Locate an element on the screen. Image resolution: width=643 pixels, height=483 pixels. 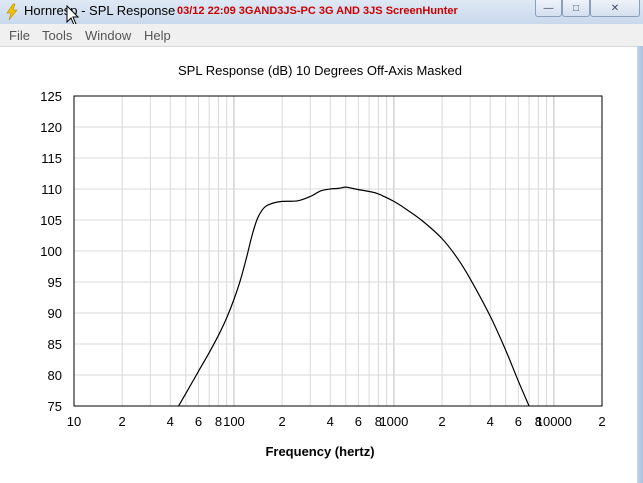
window-edge is located at coordinates (640, 264).